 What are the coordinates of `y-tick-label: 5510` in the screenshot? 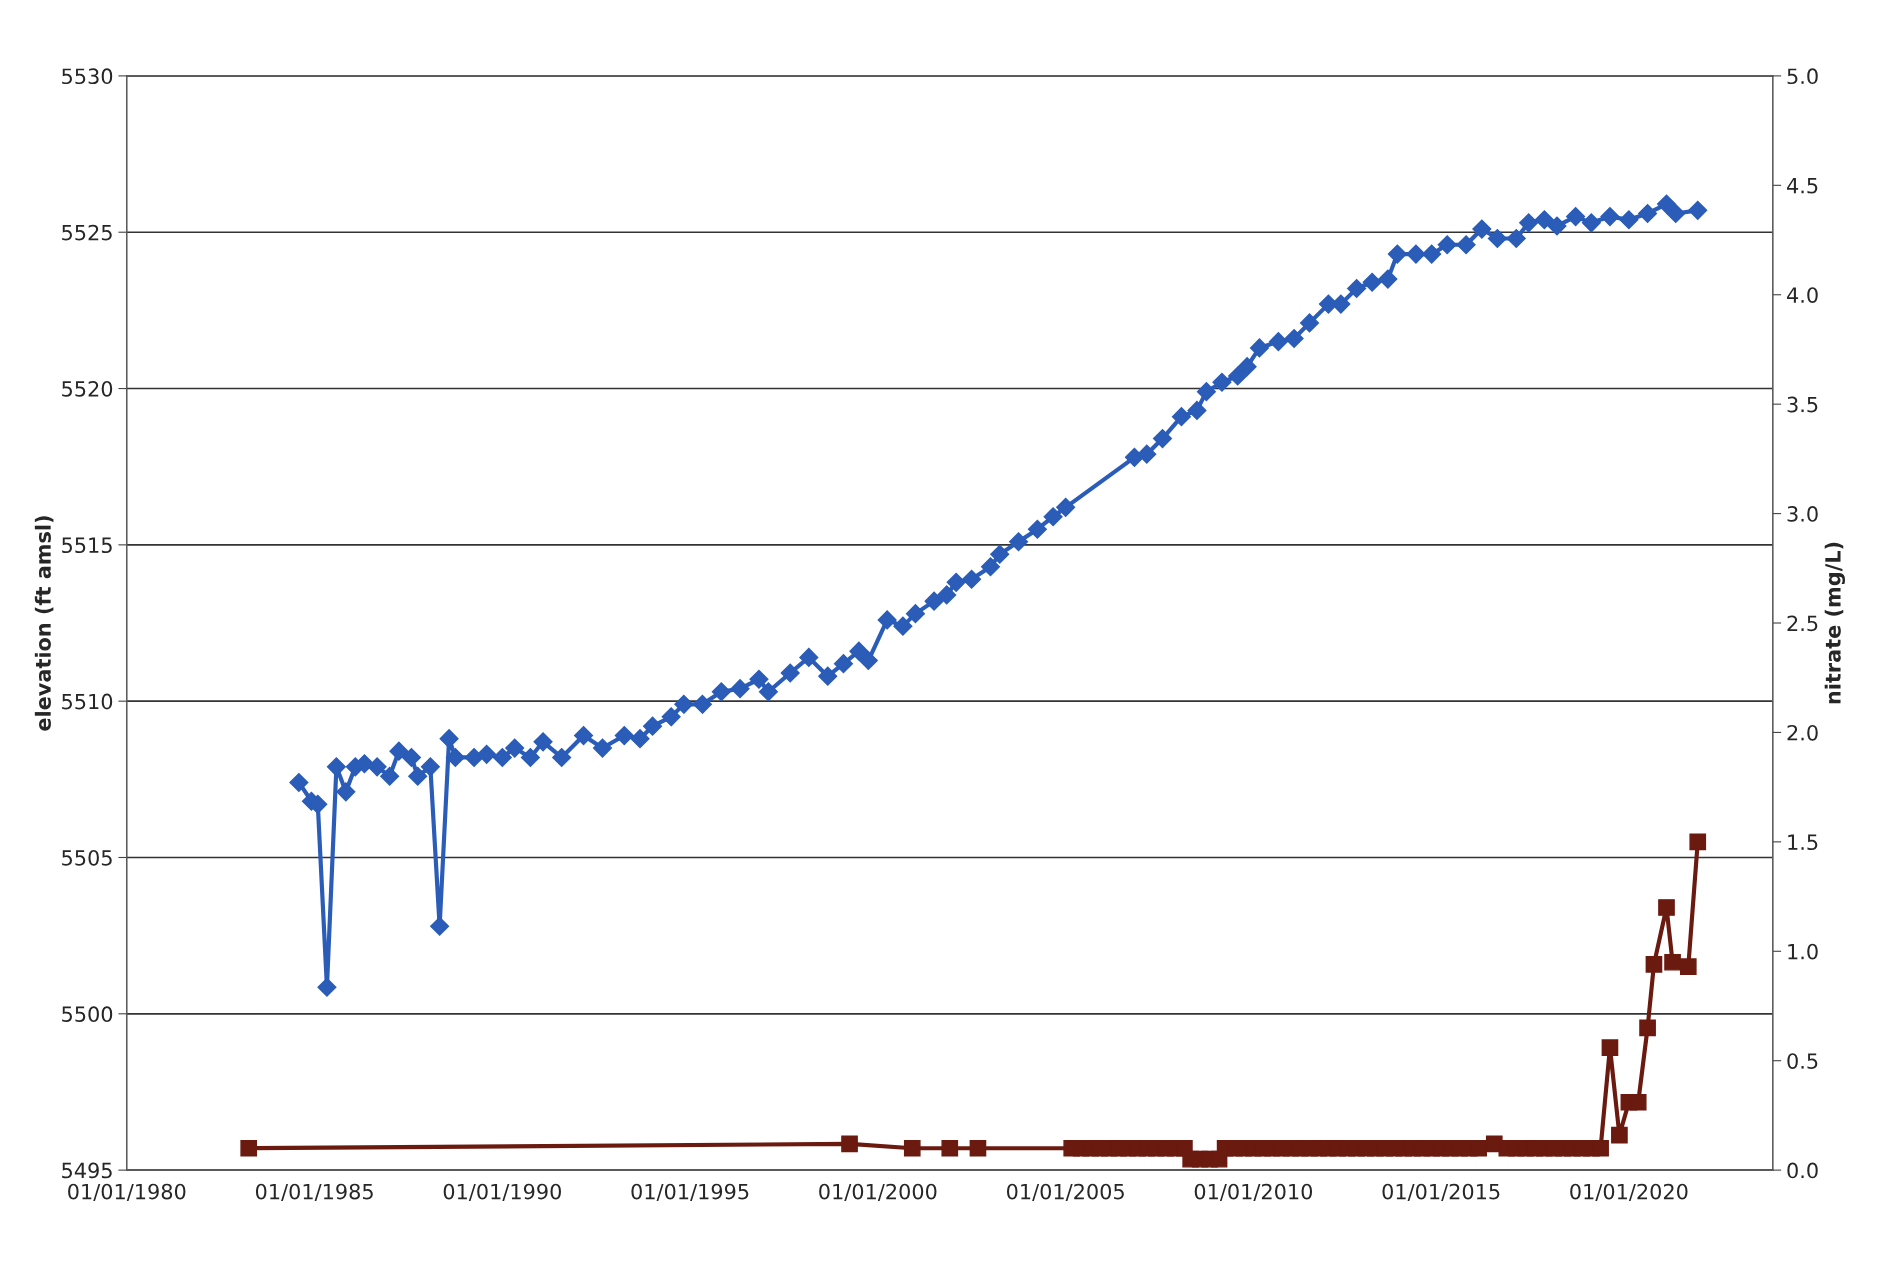 It's located at (87, 701).